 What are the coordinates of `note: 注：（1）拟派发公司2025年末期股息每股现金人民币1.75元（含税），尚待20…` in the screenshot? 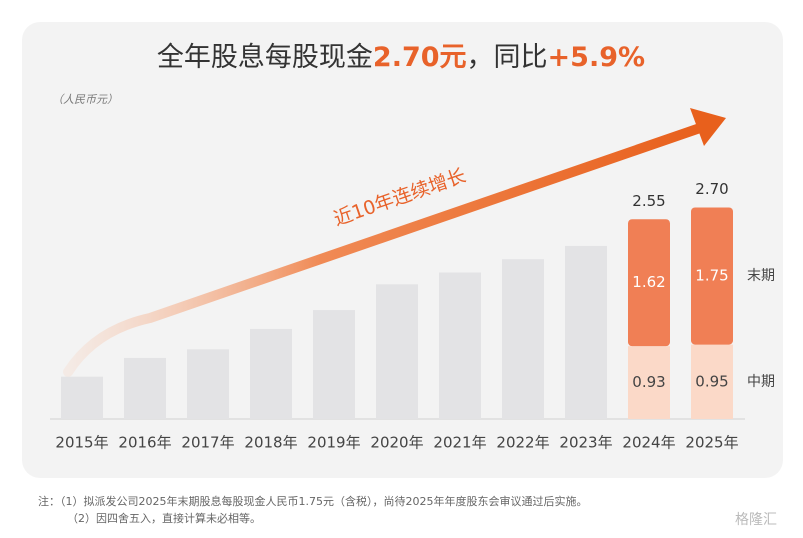 It's located at (312, 501).